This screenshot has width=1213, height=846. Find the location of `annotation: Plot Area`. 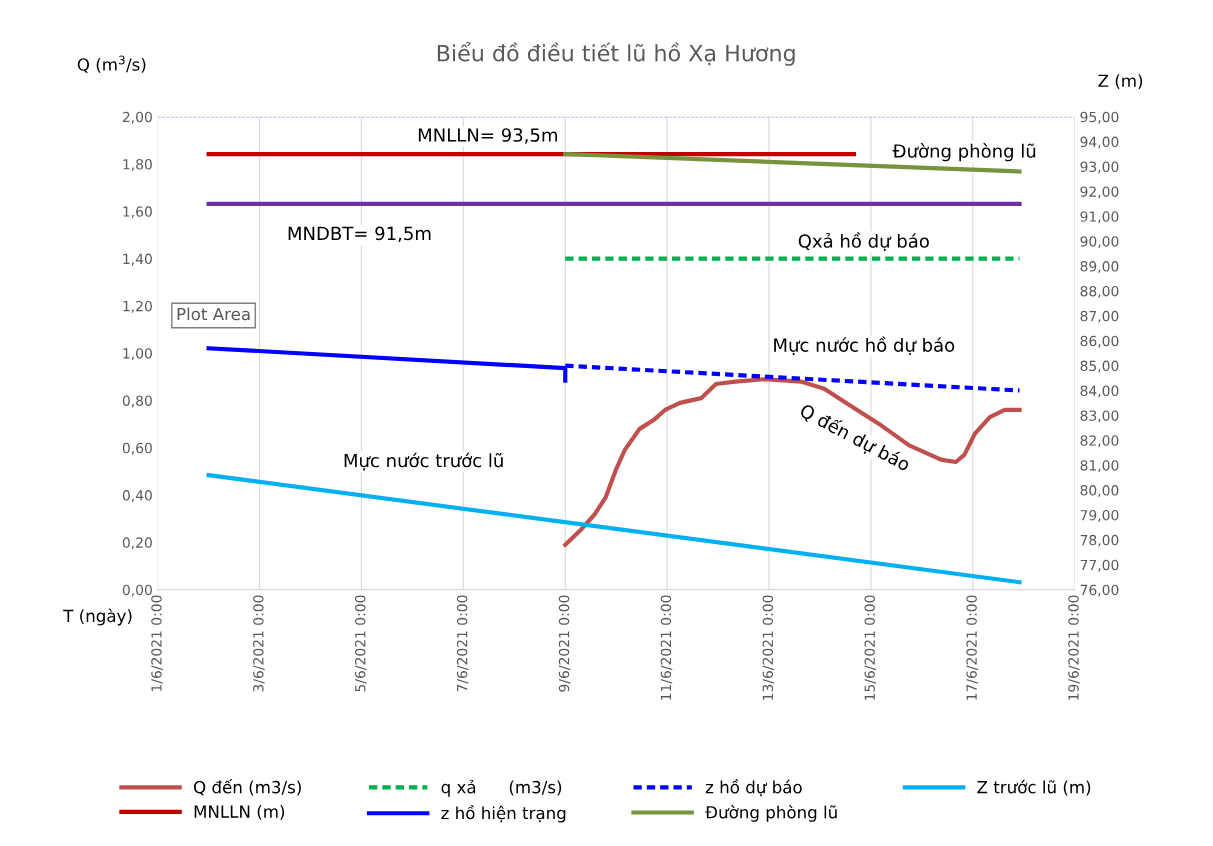

annotation: Plot Area is located at coordinates (213, 314).